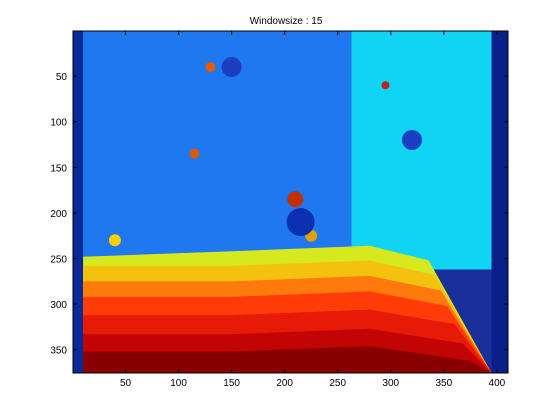 The width and height of the screenshot is (560, 419). I want to click on heatmap-region-back-wall-right, so click(421, 150).